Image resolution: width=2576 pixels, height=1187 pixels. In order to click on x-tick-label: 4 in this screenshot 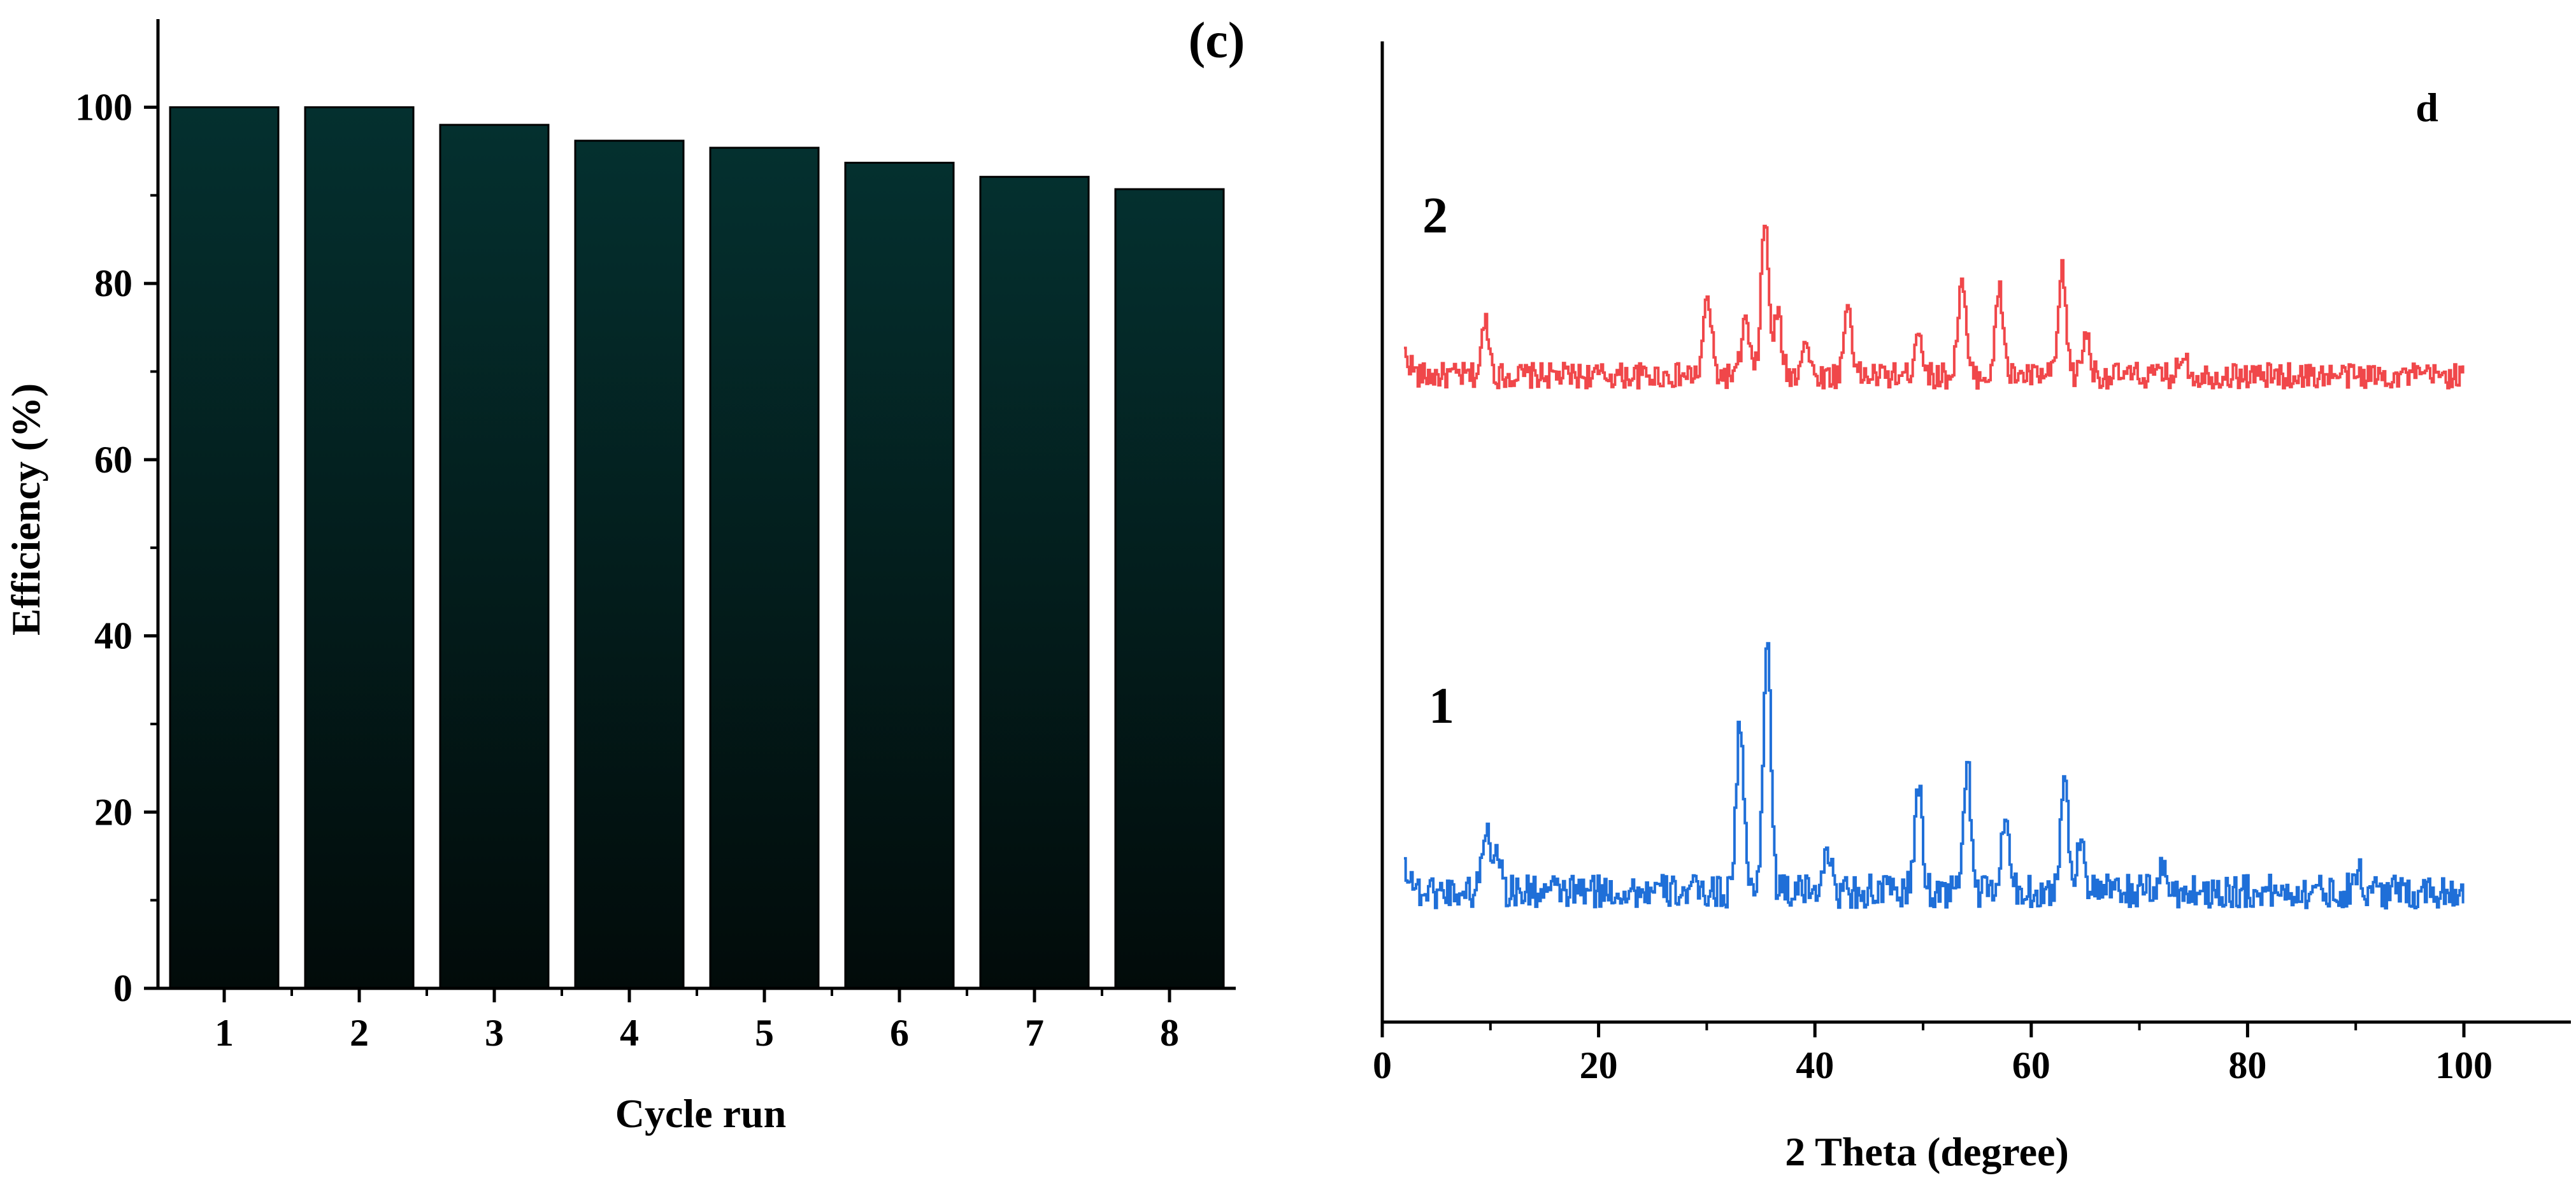, I will do `click(629, 1033)`.